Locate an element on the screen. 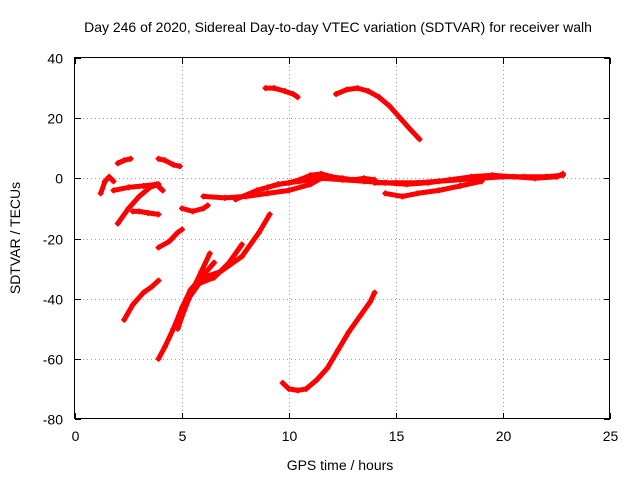 The height and width of the screenshot is (480, 640). x-tick-label: 5 is located at coordinates (183, 436).